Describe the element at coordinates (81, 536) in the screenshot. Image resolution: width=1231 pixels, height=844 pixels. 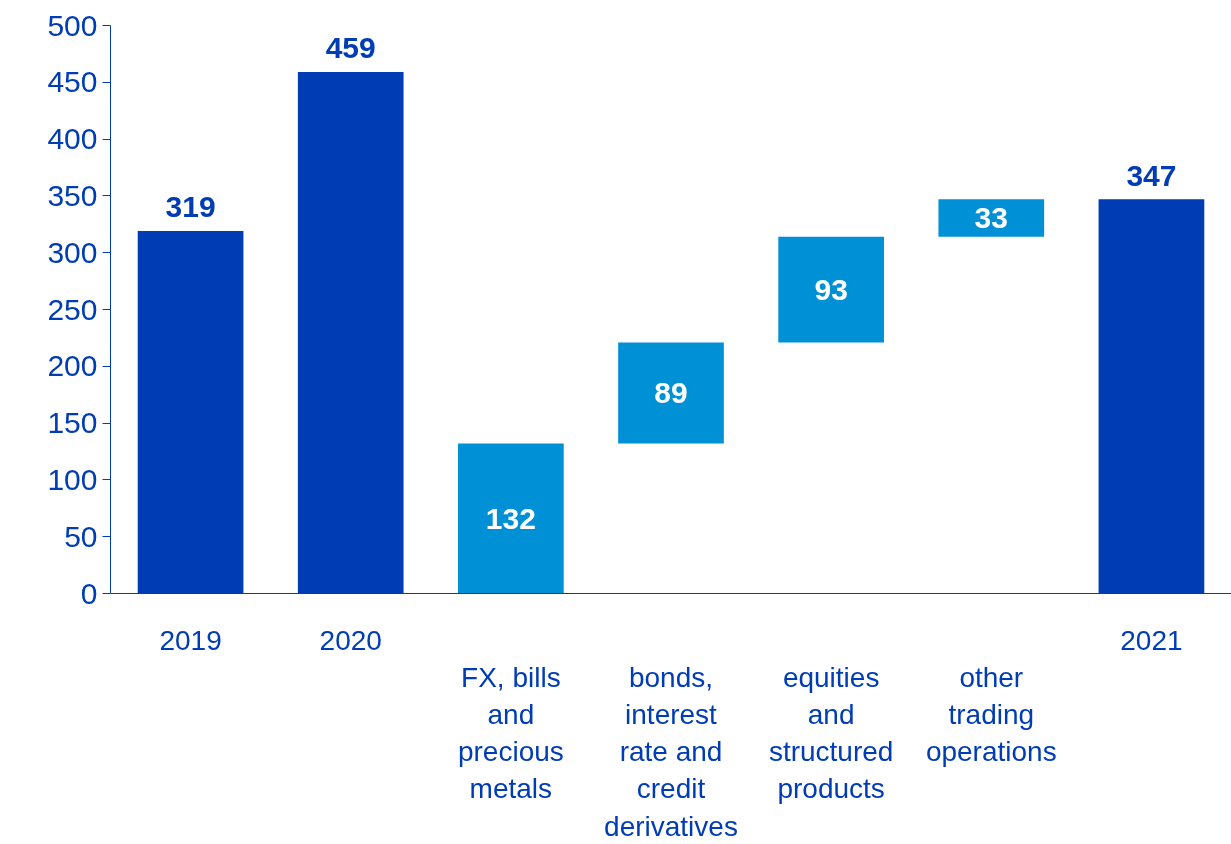
I see `y-tick-label: 50` at that location.